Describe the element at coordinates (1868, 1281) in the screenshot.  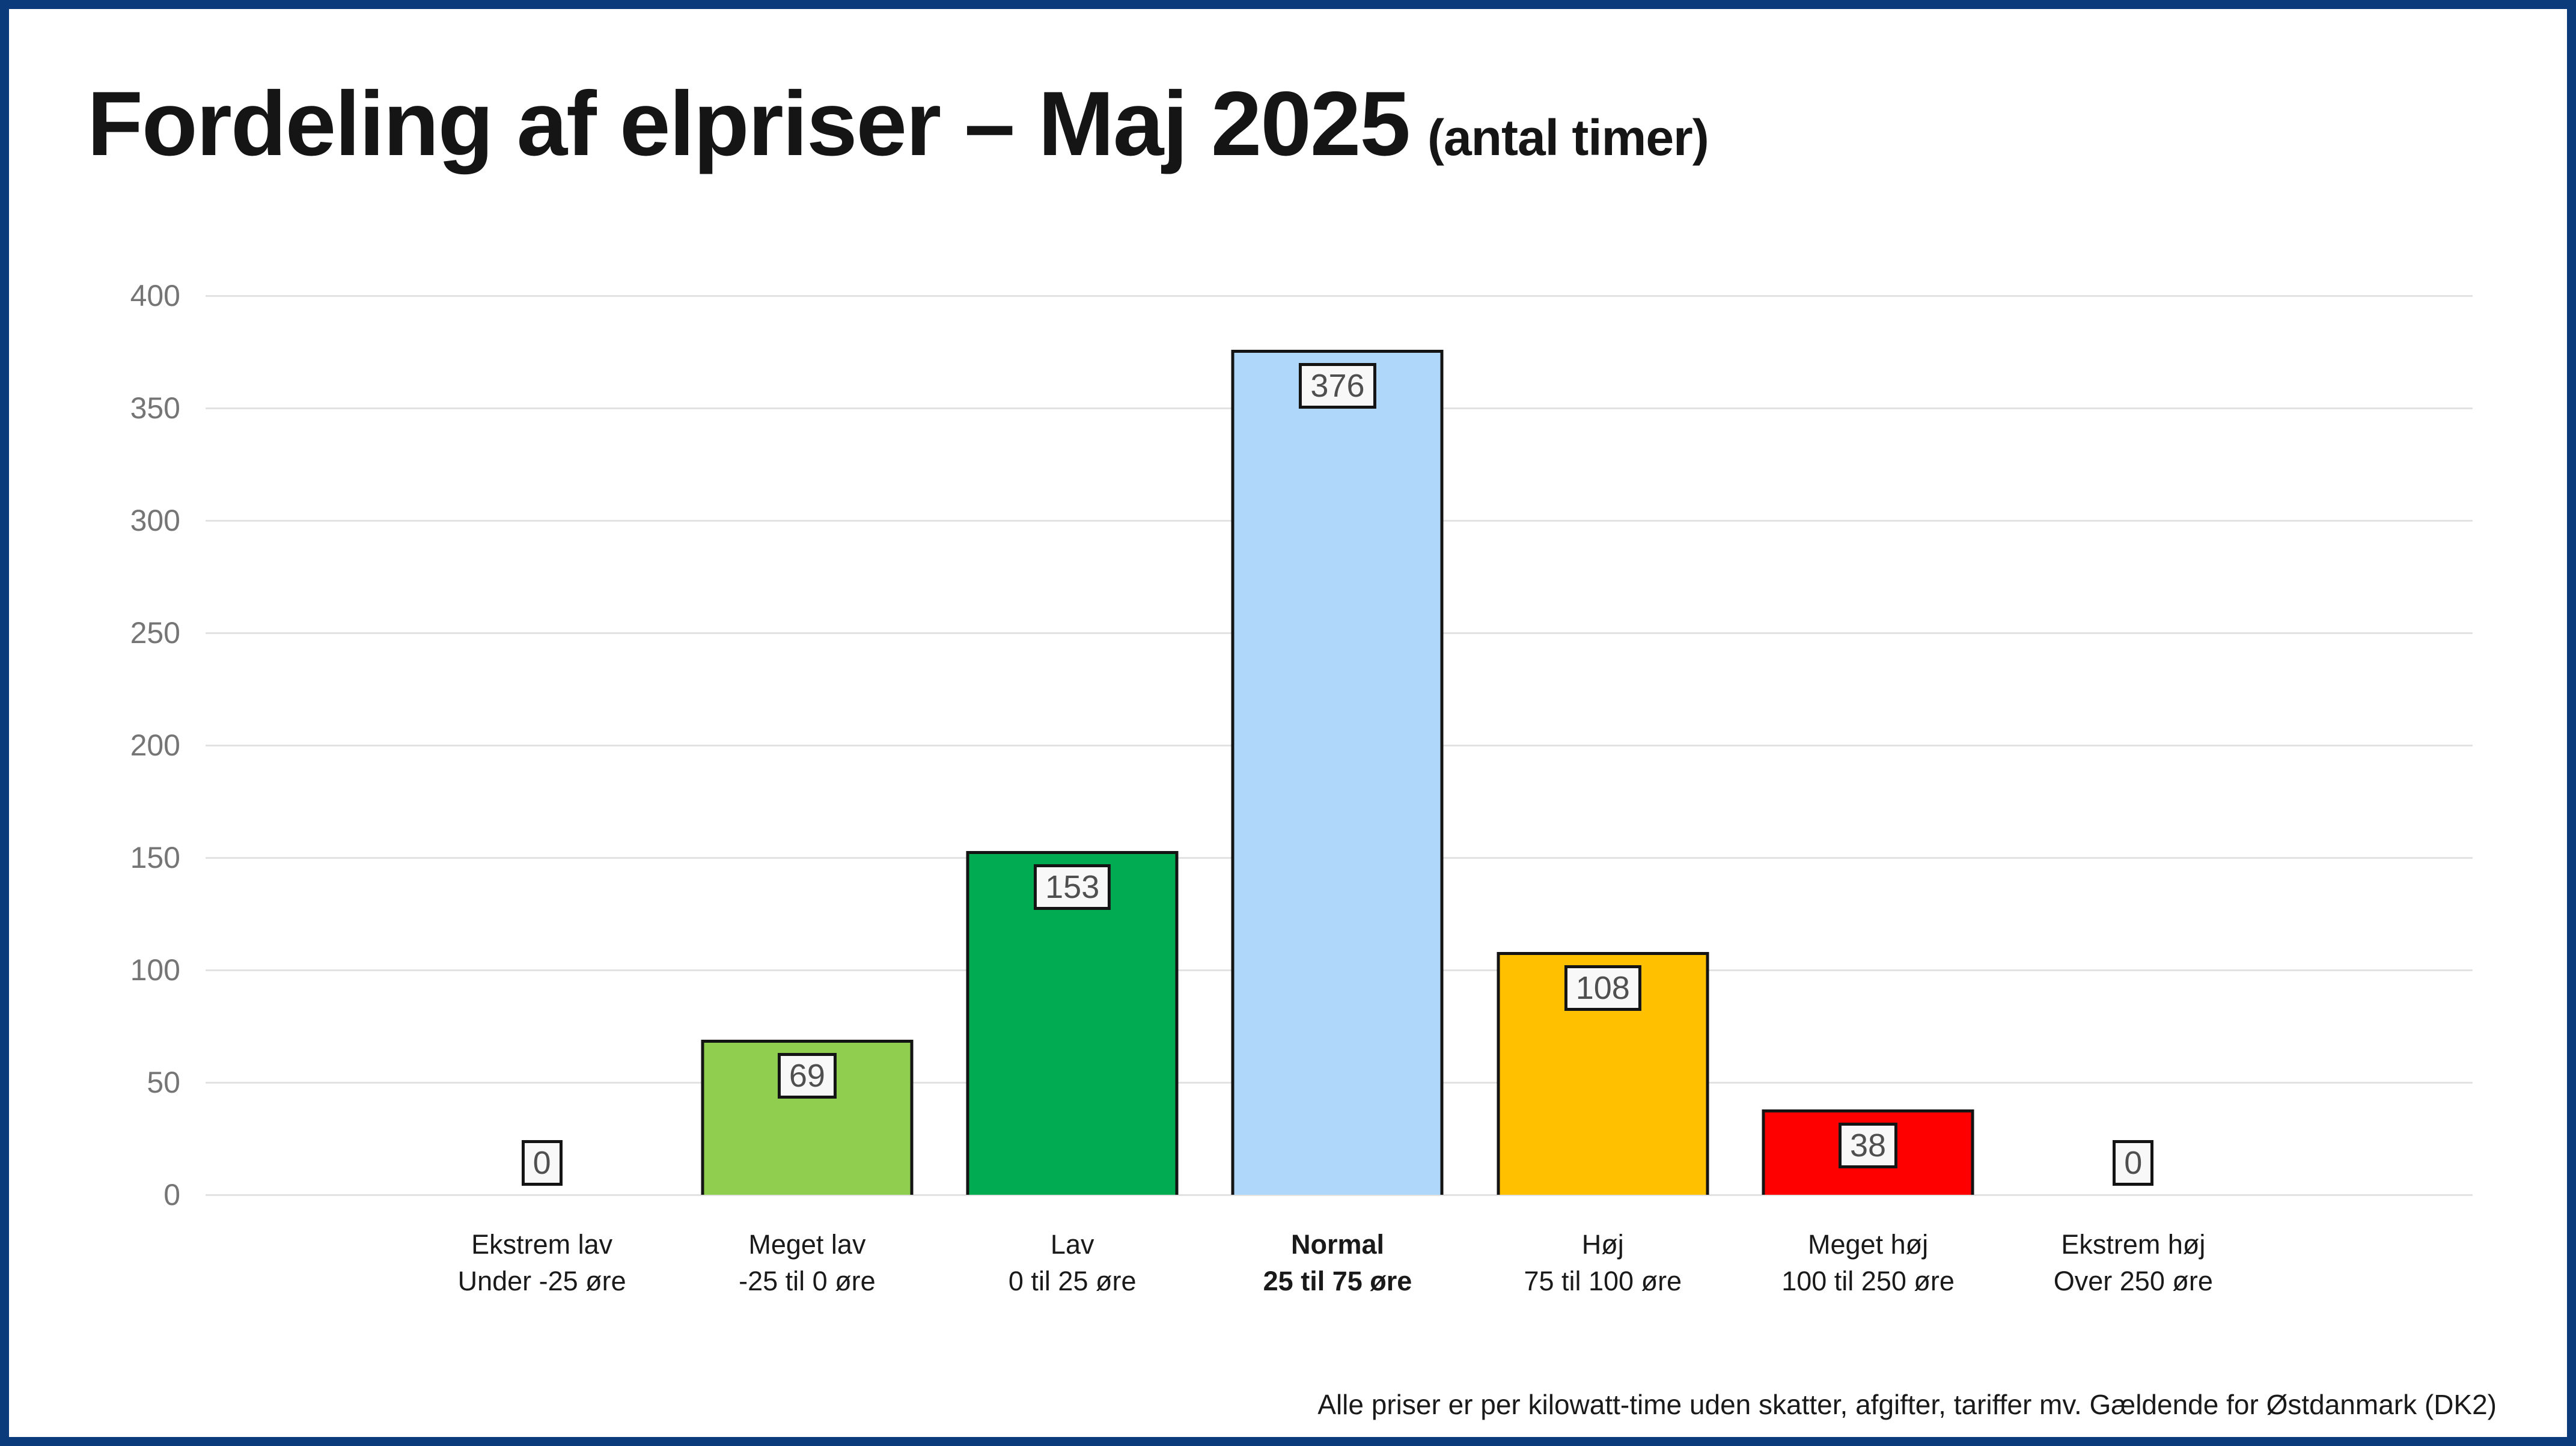
I see `category-range: 100 til 250 øre` at that location.